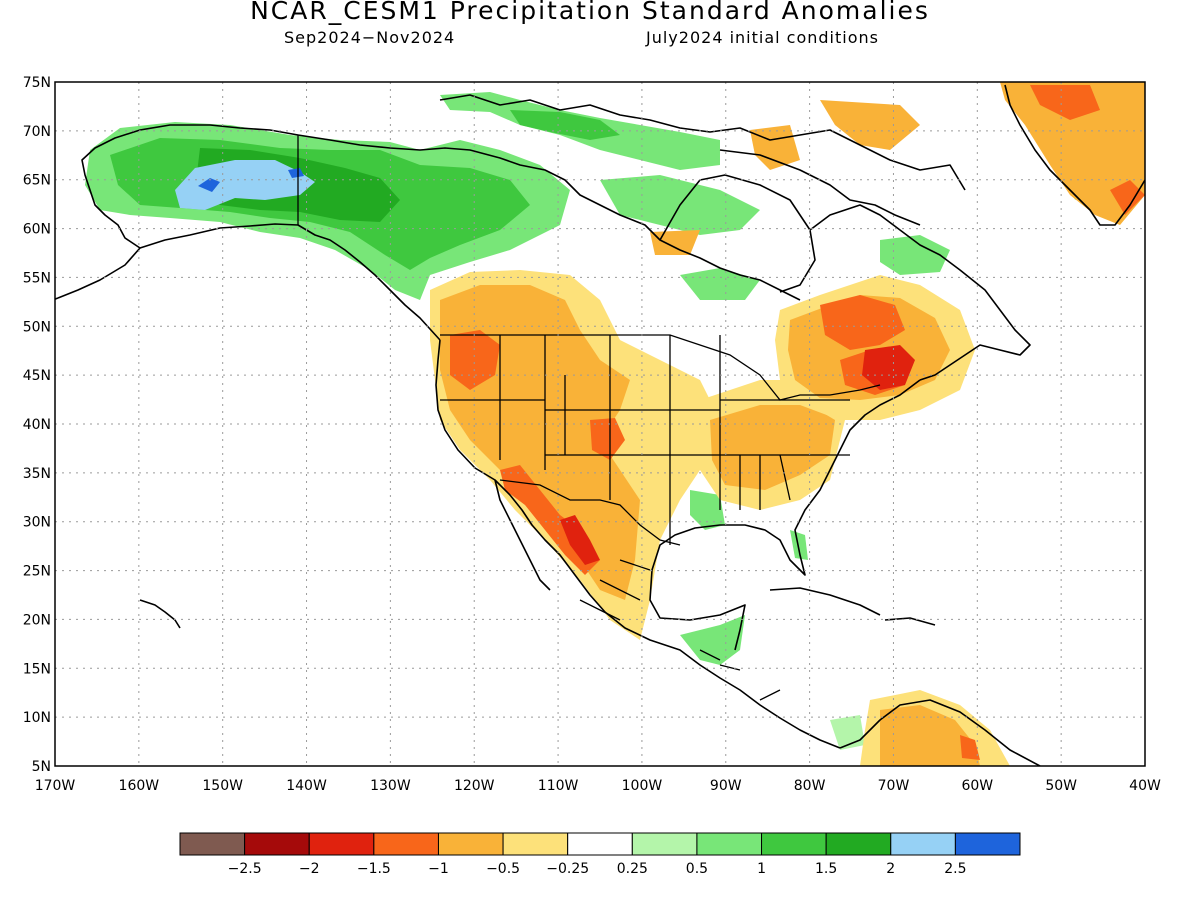  Describe the element at coordinates (720, 284) in the screenshot. I see `anomaly-ontario-wet` at that location.